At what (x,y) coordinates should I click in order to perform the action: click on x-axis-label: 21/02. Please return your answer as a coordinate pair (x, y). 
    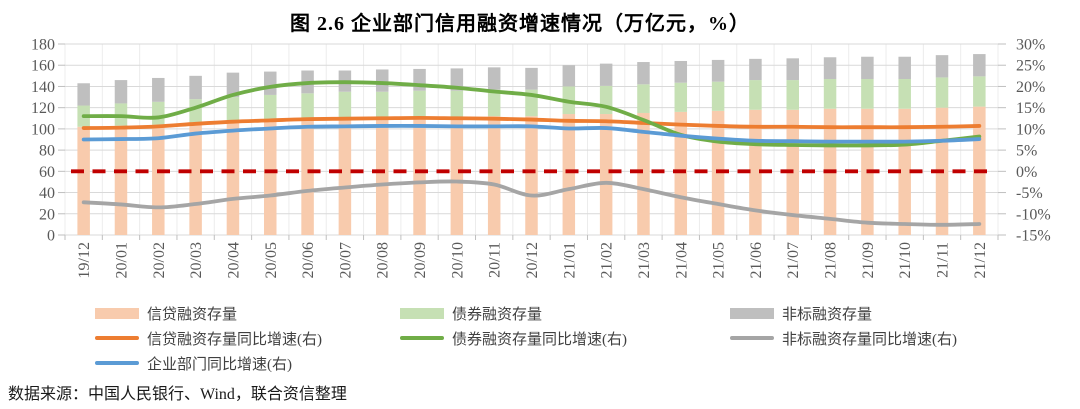
    Looking at the image, I should click on (607, 260).